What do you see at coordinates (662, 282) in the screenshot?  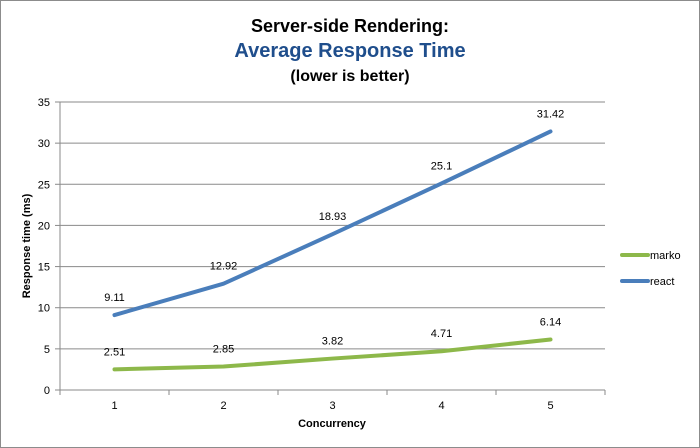 I see `legend-label-react: react` at bounding box center [662, 282].